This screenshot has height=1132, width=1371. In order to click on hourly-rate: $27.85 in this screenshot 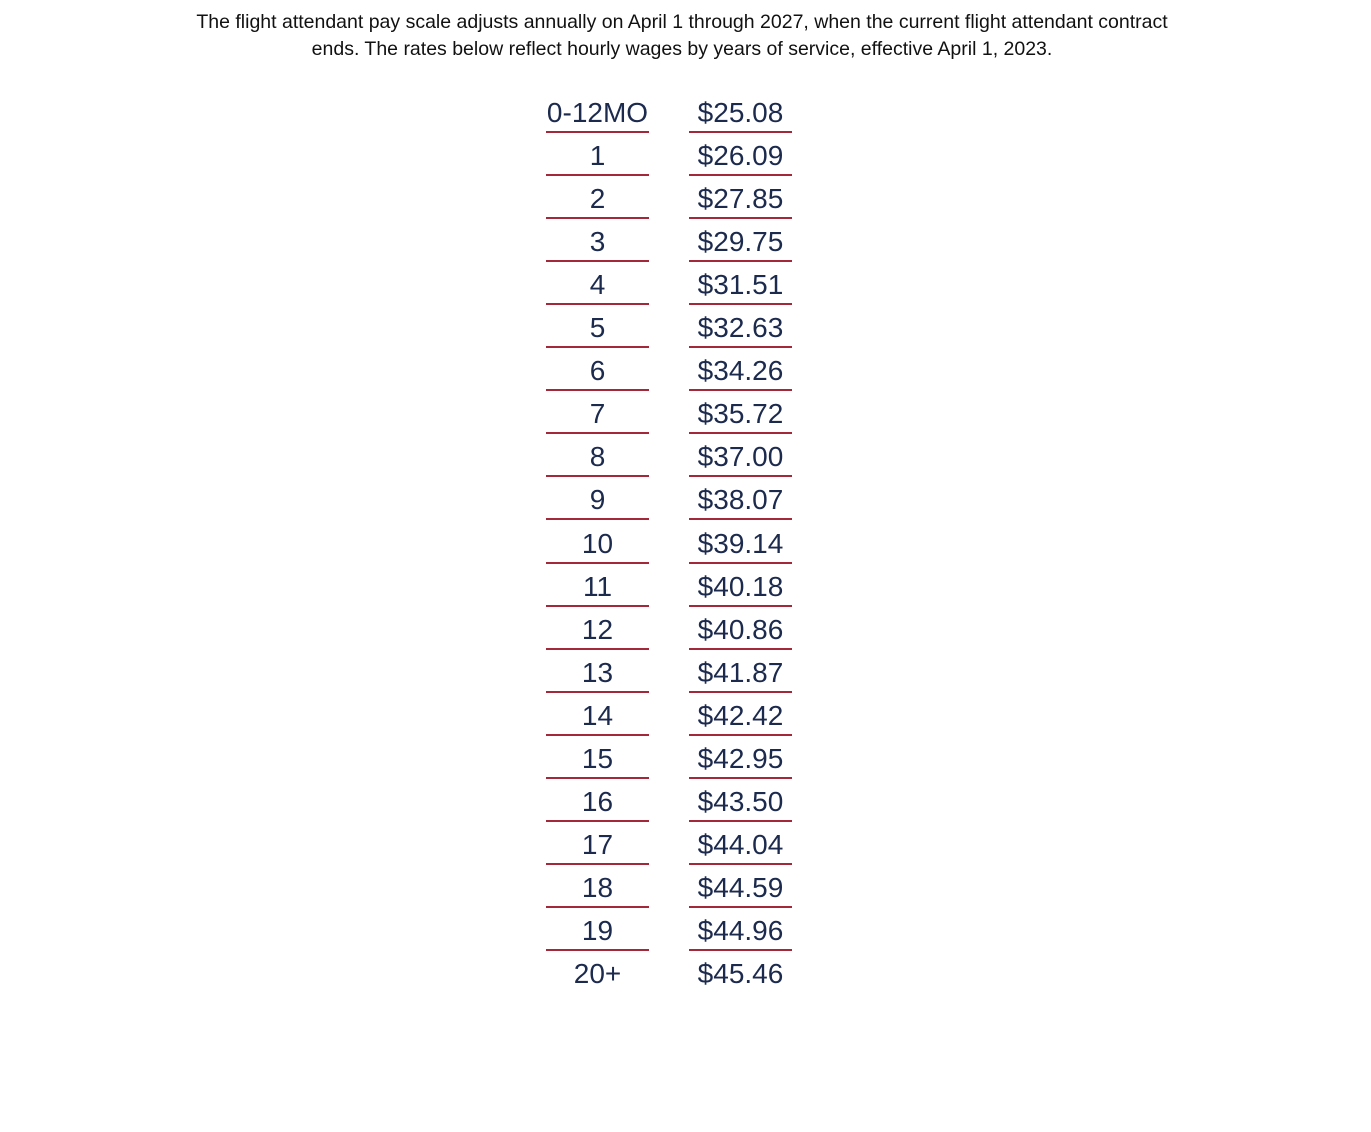, I will do `click(740, 199)`.